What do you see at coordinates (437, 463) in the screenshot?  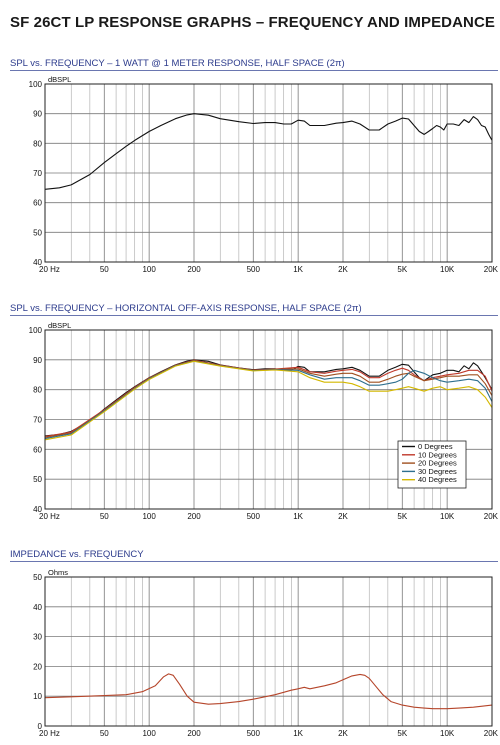 I see `legend-label: 20 Degrees` at bounding box center [437, 463].